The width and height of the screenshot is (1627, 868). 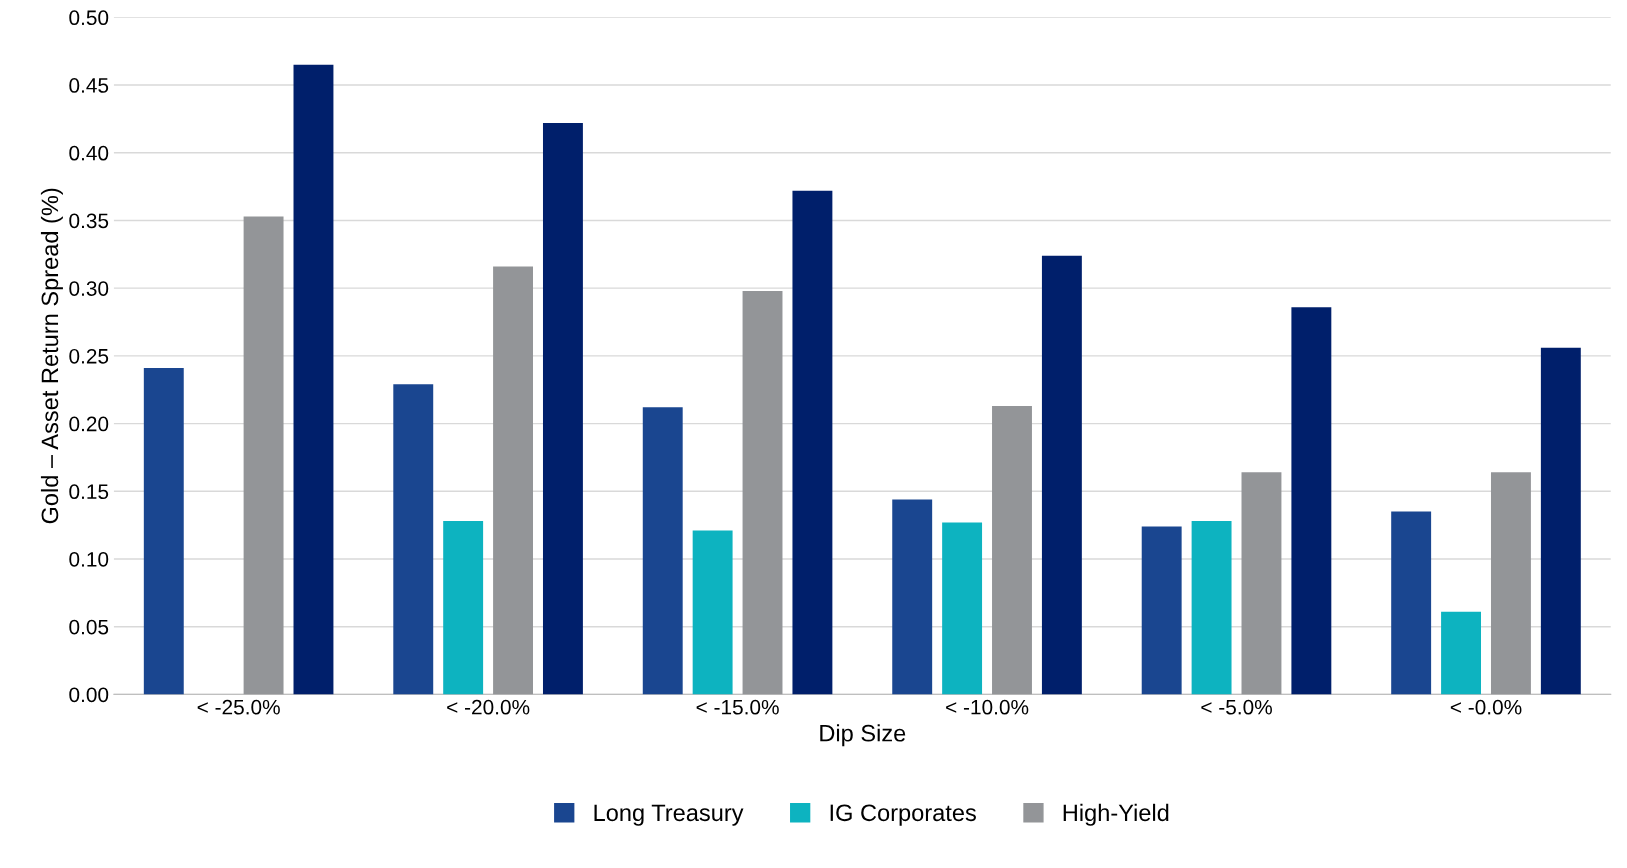 What do you see at coordinates (89, 153) in the screenshot?
I see `y-tick-label: 0.40` at bounding box center [89, 153].